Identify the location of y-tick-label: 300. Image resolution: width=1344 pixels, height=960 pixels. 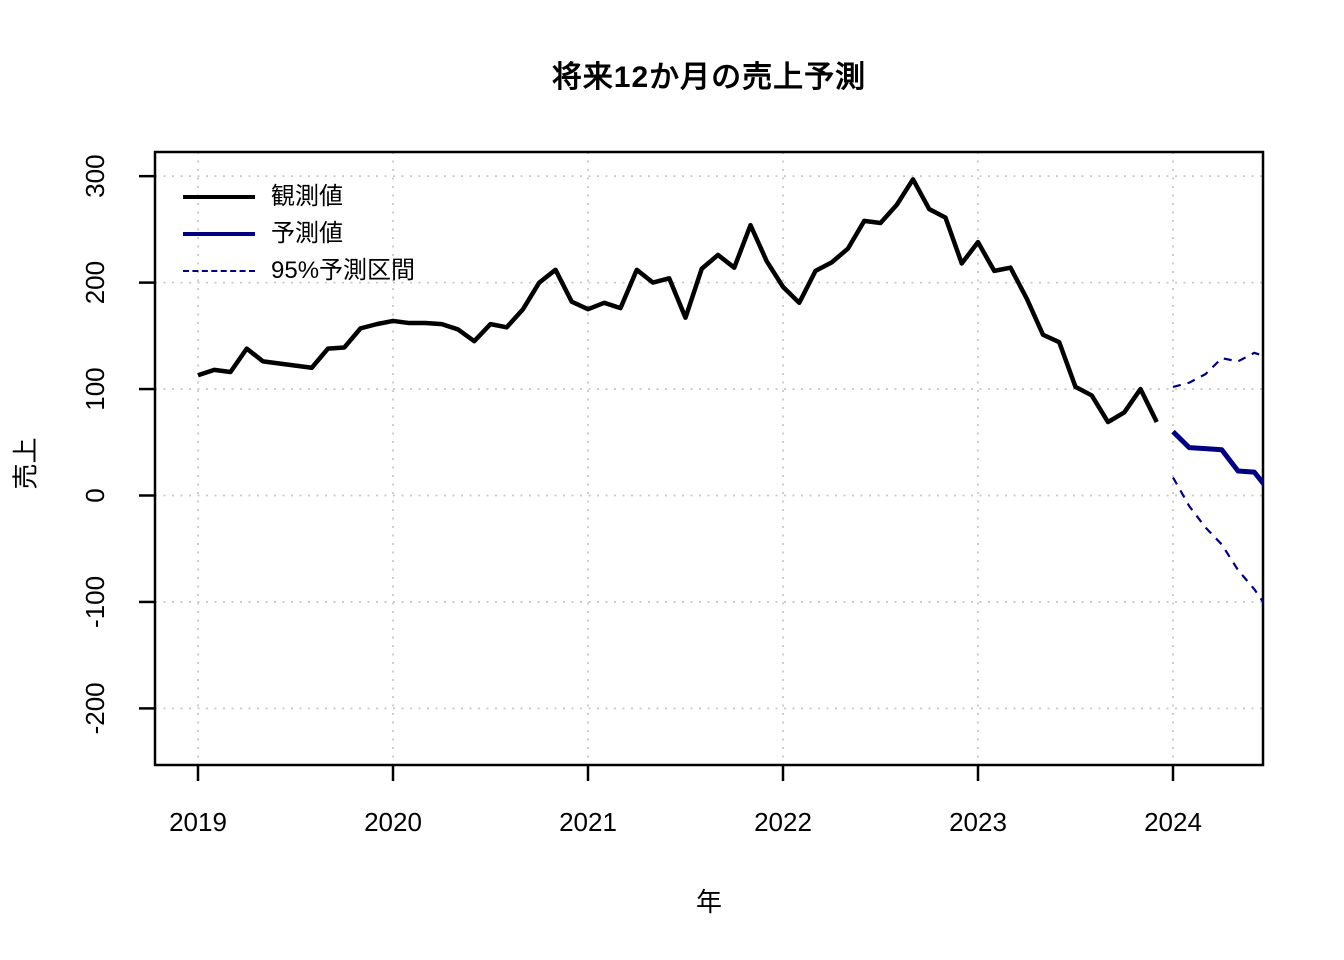
(95, 175).